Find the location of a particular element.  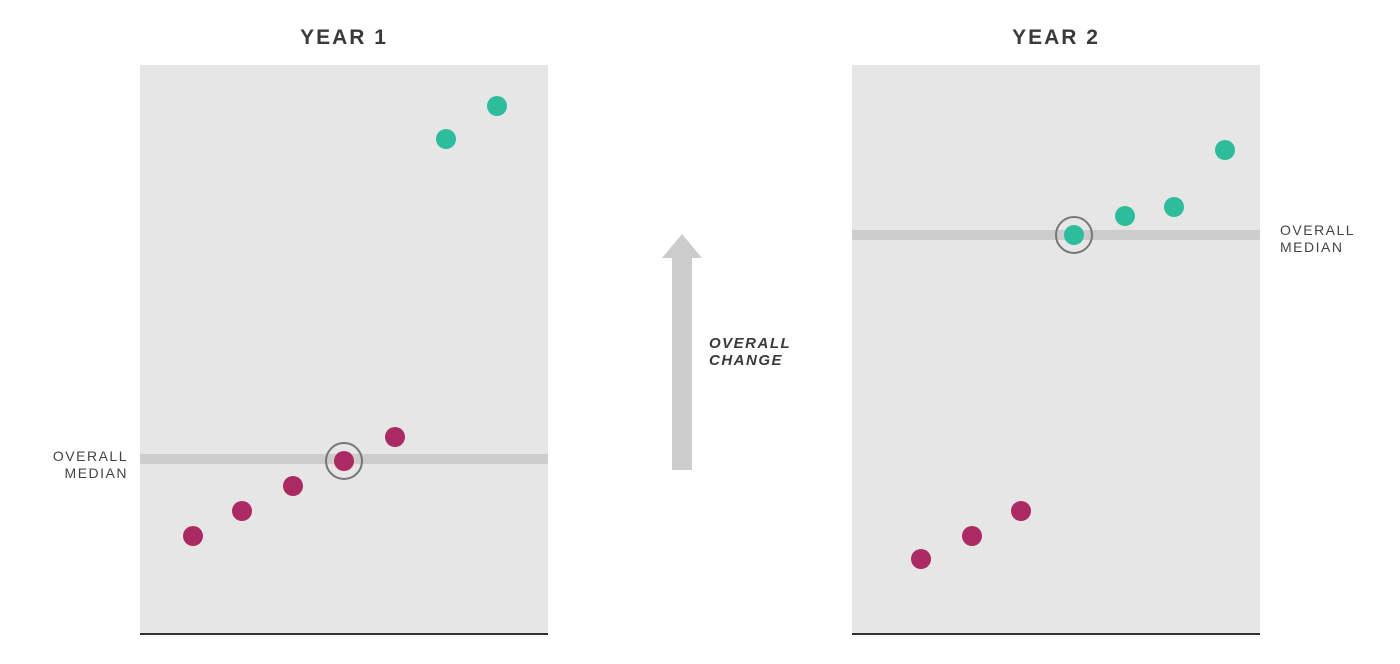

overall-change-label-line1: OVERALL is located at coordinates (750, 343).